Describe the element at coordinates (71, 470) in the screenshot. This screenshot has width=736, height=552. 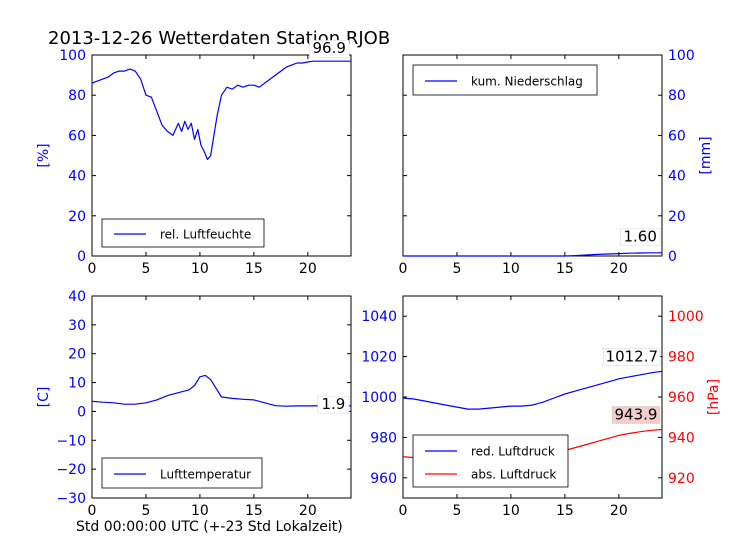
I see `y-tick-label: −20` at that location.